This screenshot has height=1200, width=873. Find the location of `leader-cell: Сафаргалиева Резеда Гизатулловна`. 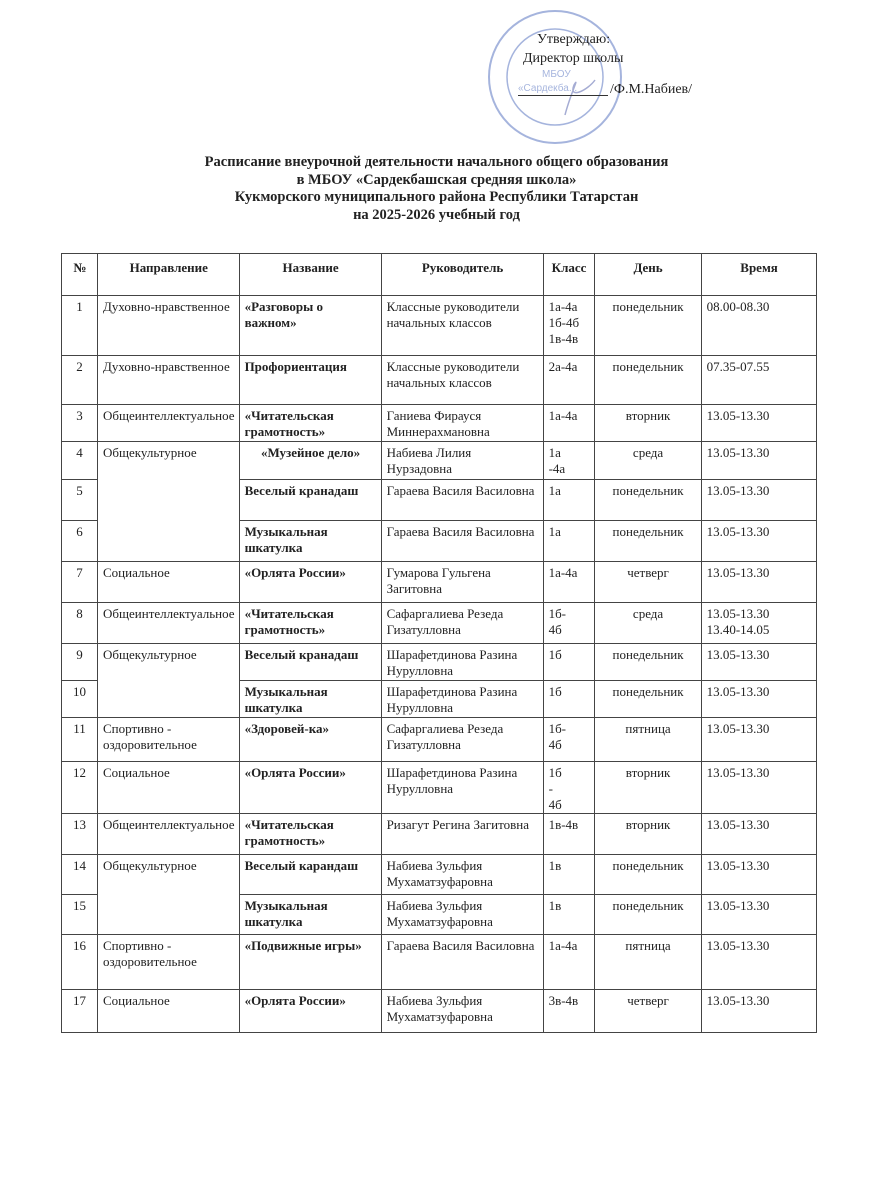

leader-cell: Сафаргалиева Резеда Гизатулловна is located at coordinates (462, 623).